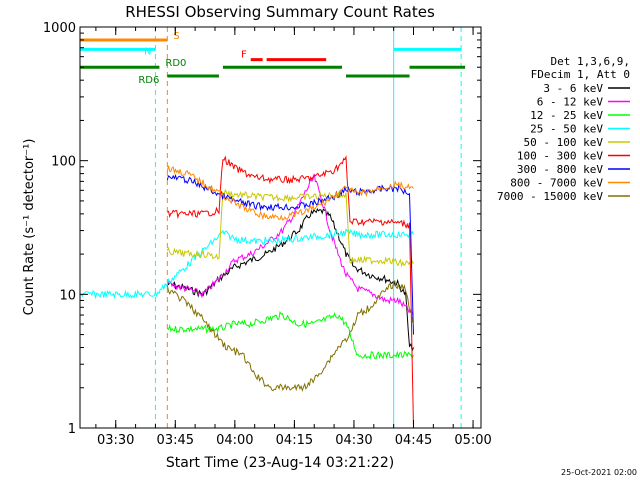 This screenshot has height=480, width=640. I want to click on state-bar-label: N, so click(147, 51).